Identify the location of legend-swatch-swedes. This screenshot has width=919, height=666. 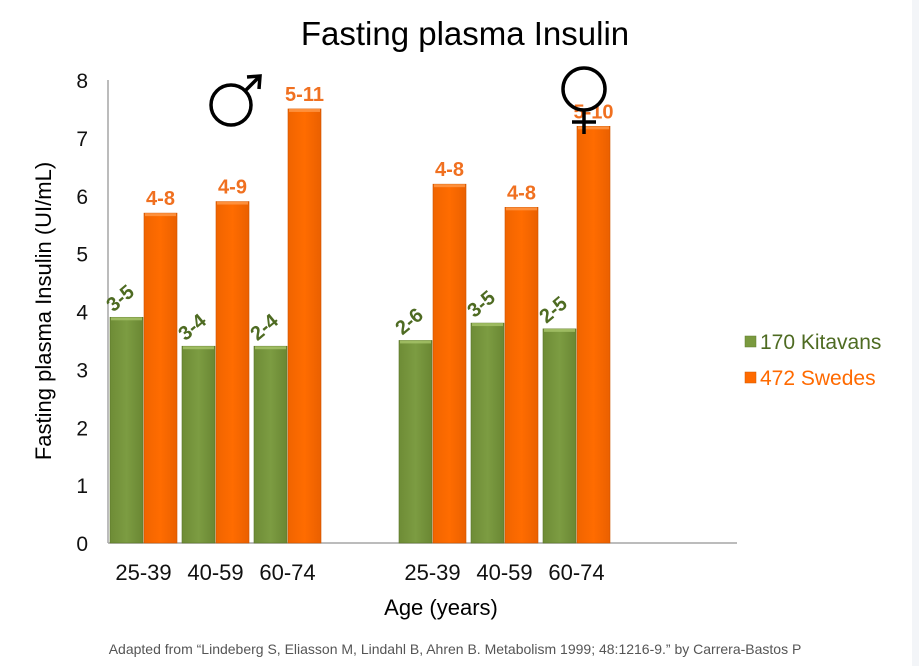
(750, 377).